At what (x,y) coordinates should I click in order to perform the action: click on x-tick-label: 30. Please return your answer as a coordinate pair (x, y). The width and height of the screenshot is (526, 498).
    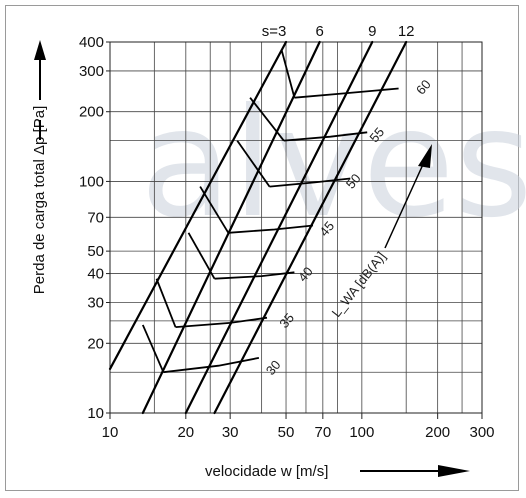
    Looking at the image, I should click on (230, 432).